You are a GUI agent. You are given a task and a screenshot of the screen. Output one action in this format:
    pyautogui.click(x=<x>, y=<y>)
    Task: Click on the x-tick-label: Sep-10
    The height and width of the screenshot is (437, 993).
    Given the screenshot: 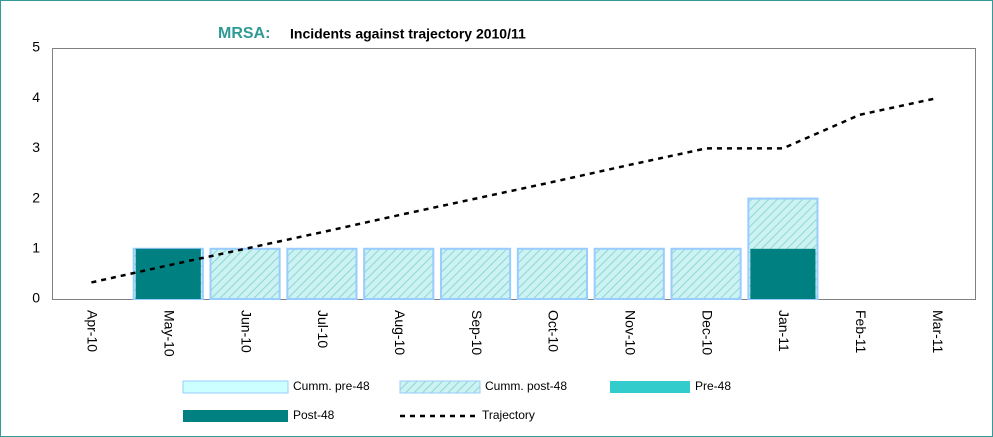 What is the action you would take?
    pyautogui.click(x=477, y=332)
    